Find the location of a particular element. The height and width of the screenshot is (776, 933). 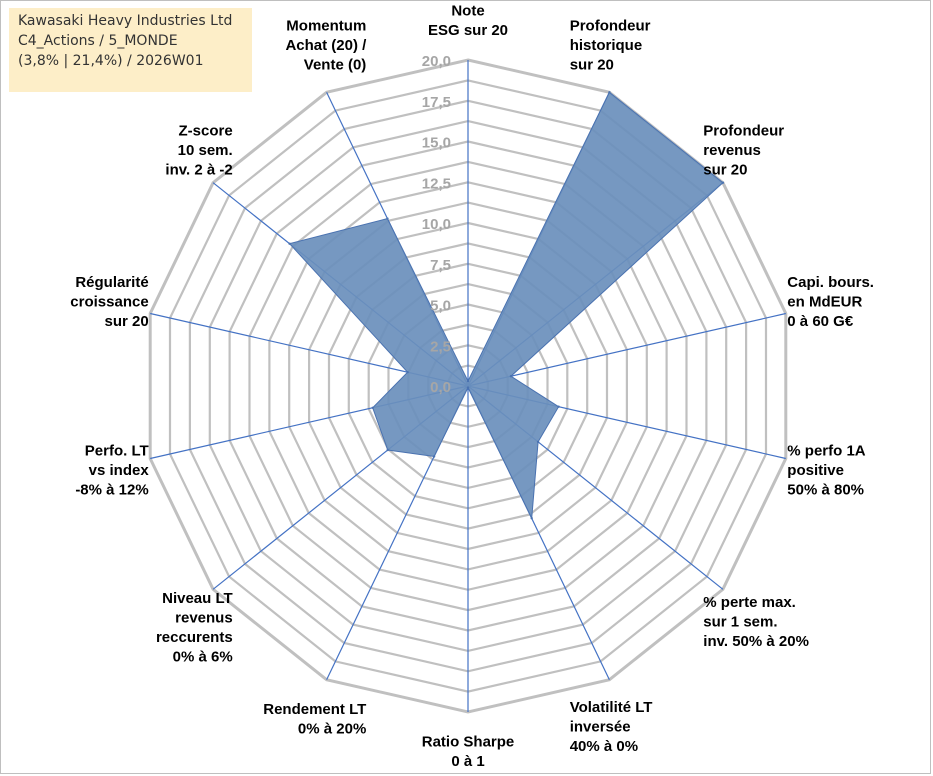

category-label-5: % perte max. sur 1 sem. inv. 50% à 20% is located at coordinates (756, 622).